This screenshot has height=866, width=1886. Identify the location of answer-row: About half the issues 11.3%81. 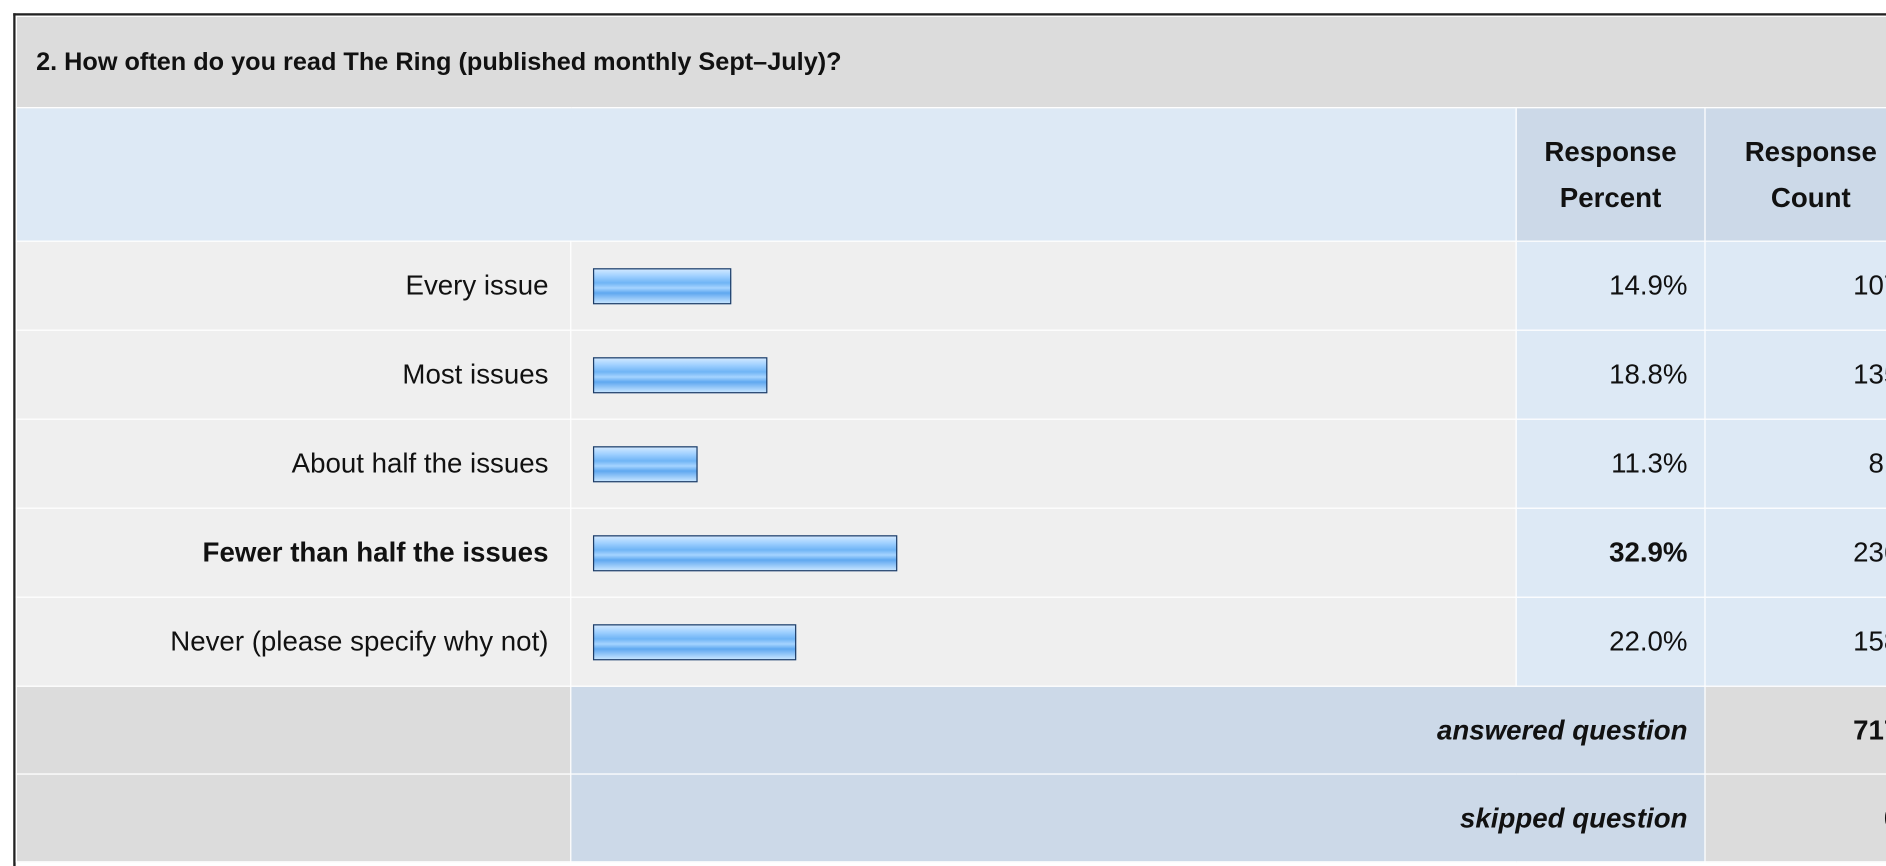
(950, 463).